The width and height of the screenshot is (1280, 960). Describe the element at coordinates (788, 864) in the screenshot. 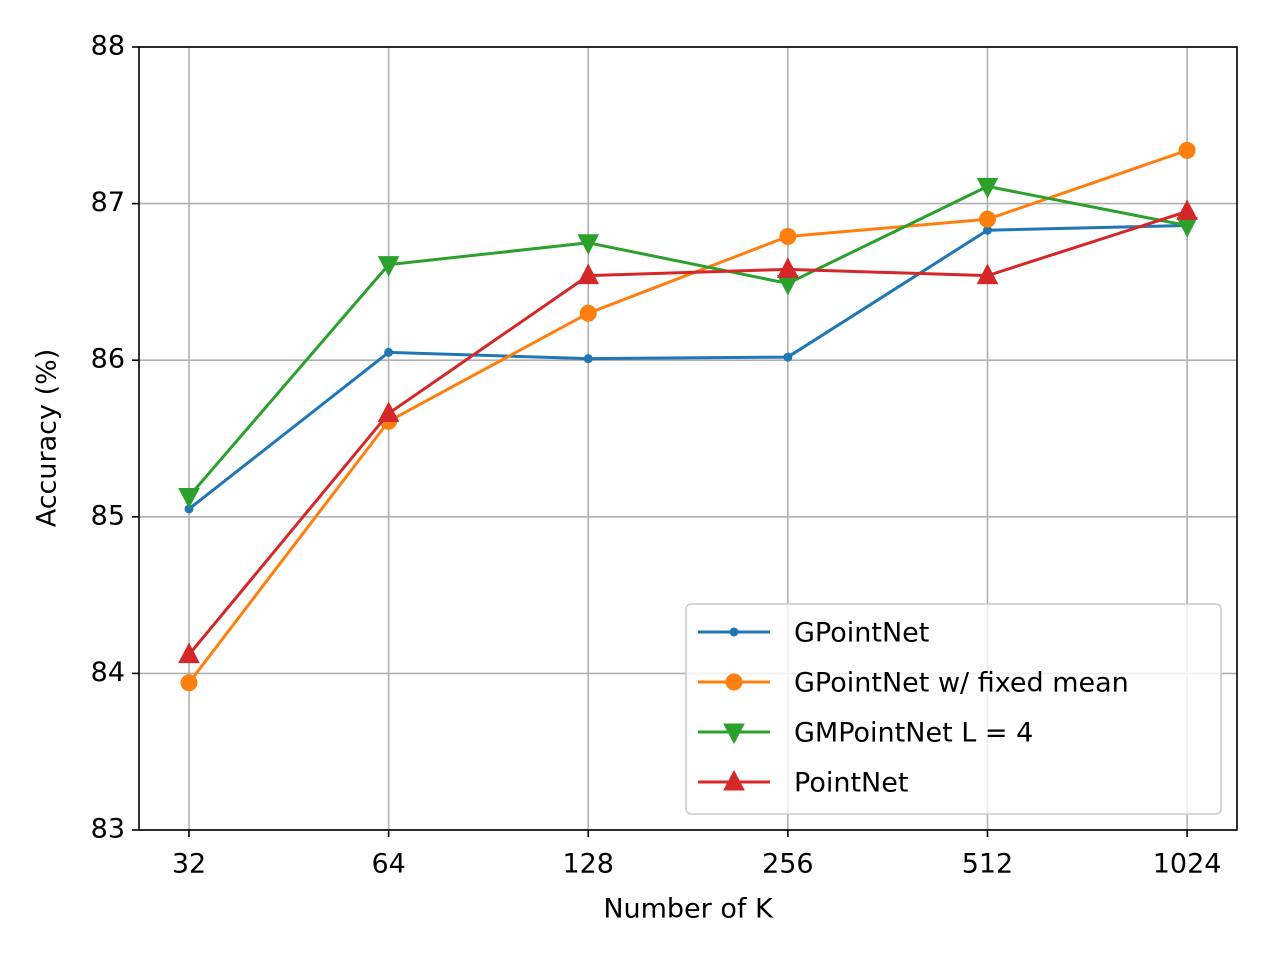

I see `x-tick-label: 256` at that location.